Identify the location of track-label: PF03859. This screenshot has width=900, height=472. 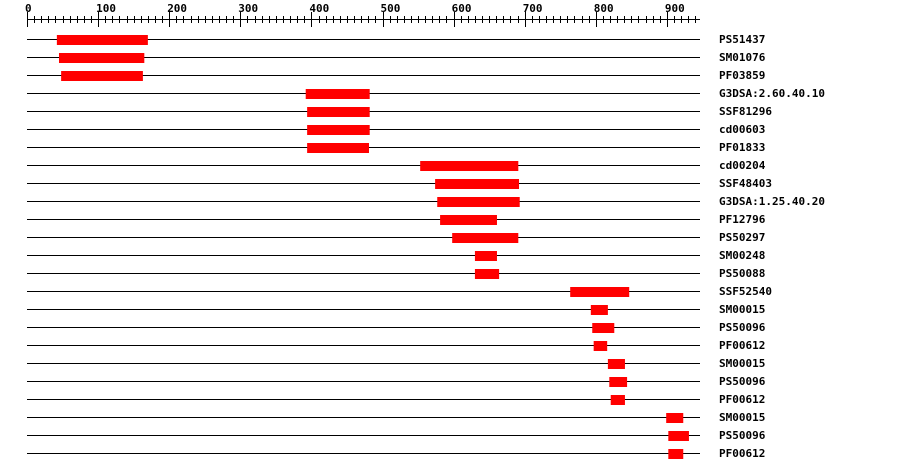
(742, 75).